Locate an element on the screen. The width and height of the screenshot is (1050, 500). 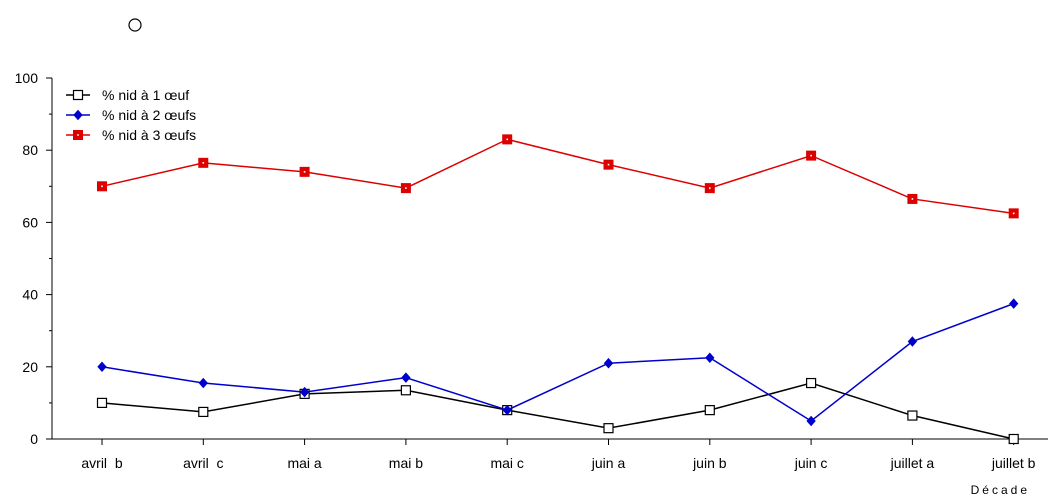
stray-circle-mark is located at coordinates (135, 25).